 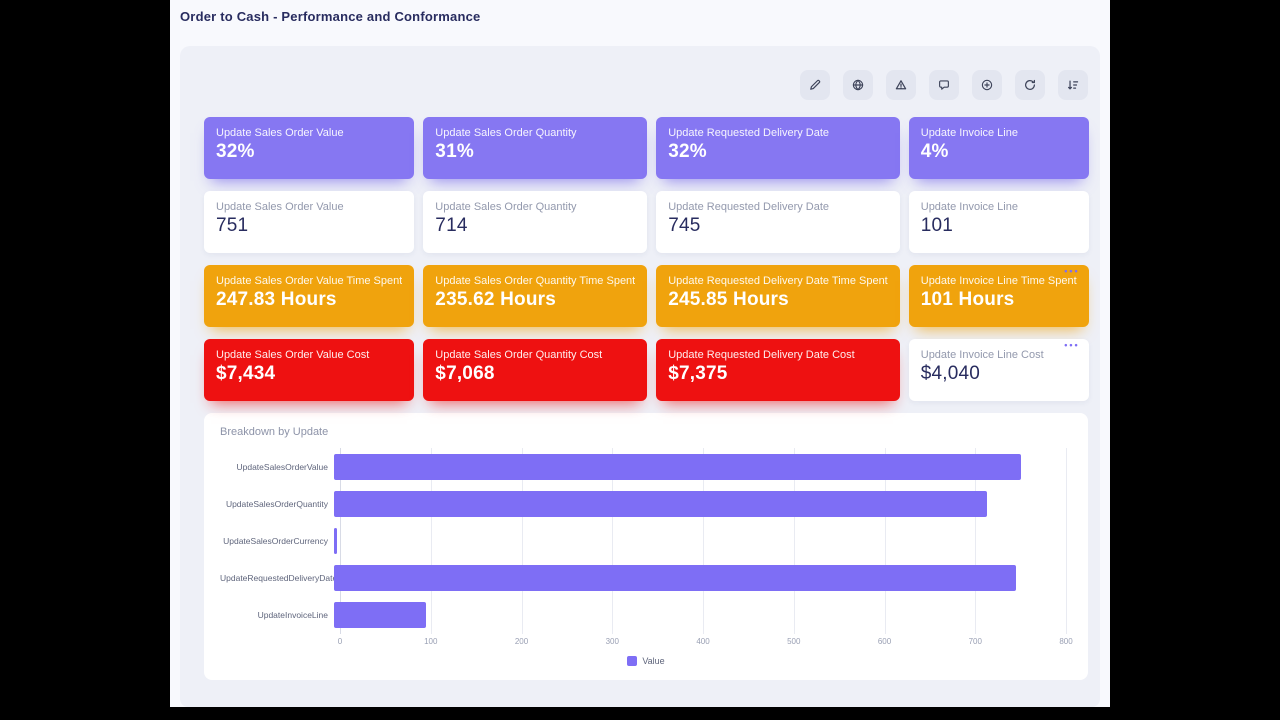 I want to click on add-button, so click(x=987, y=85).